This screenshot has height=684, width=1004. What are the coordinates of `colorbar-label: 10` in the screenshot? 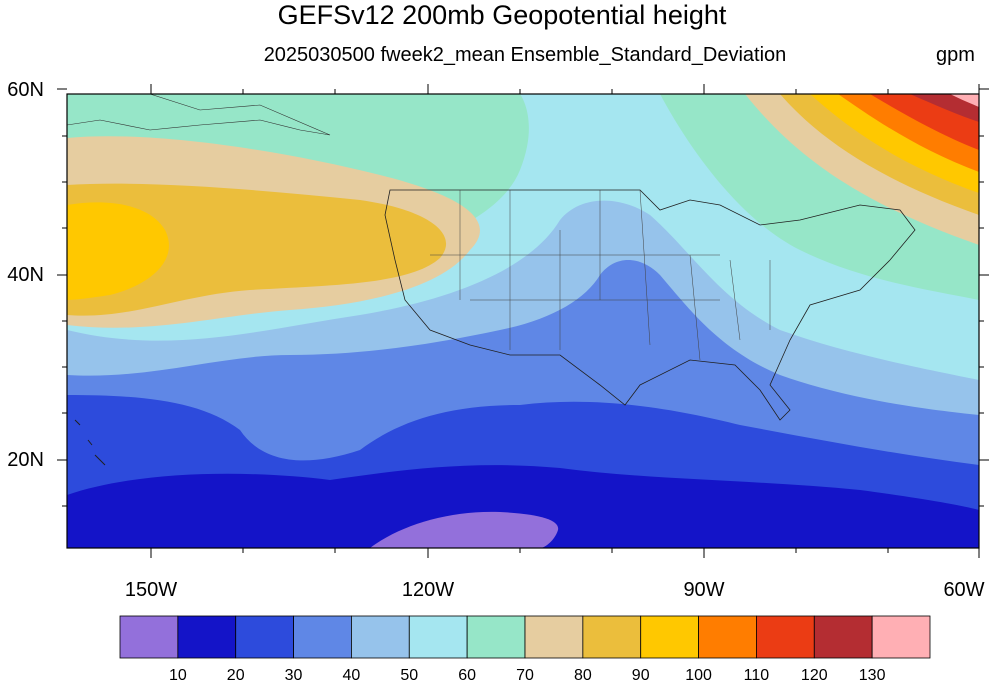 It's located at (177, 675).